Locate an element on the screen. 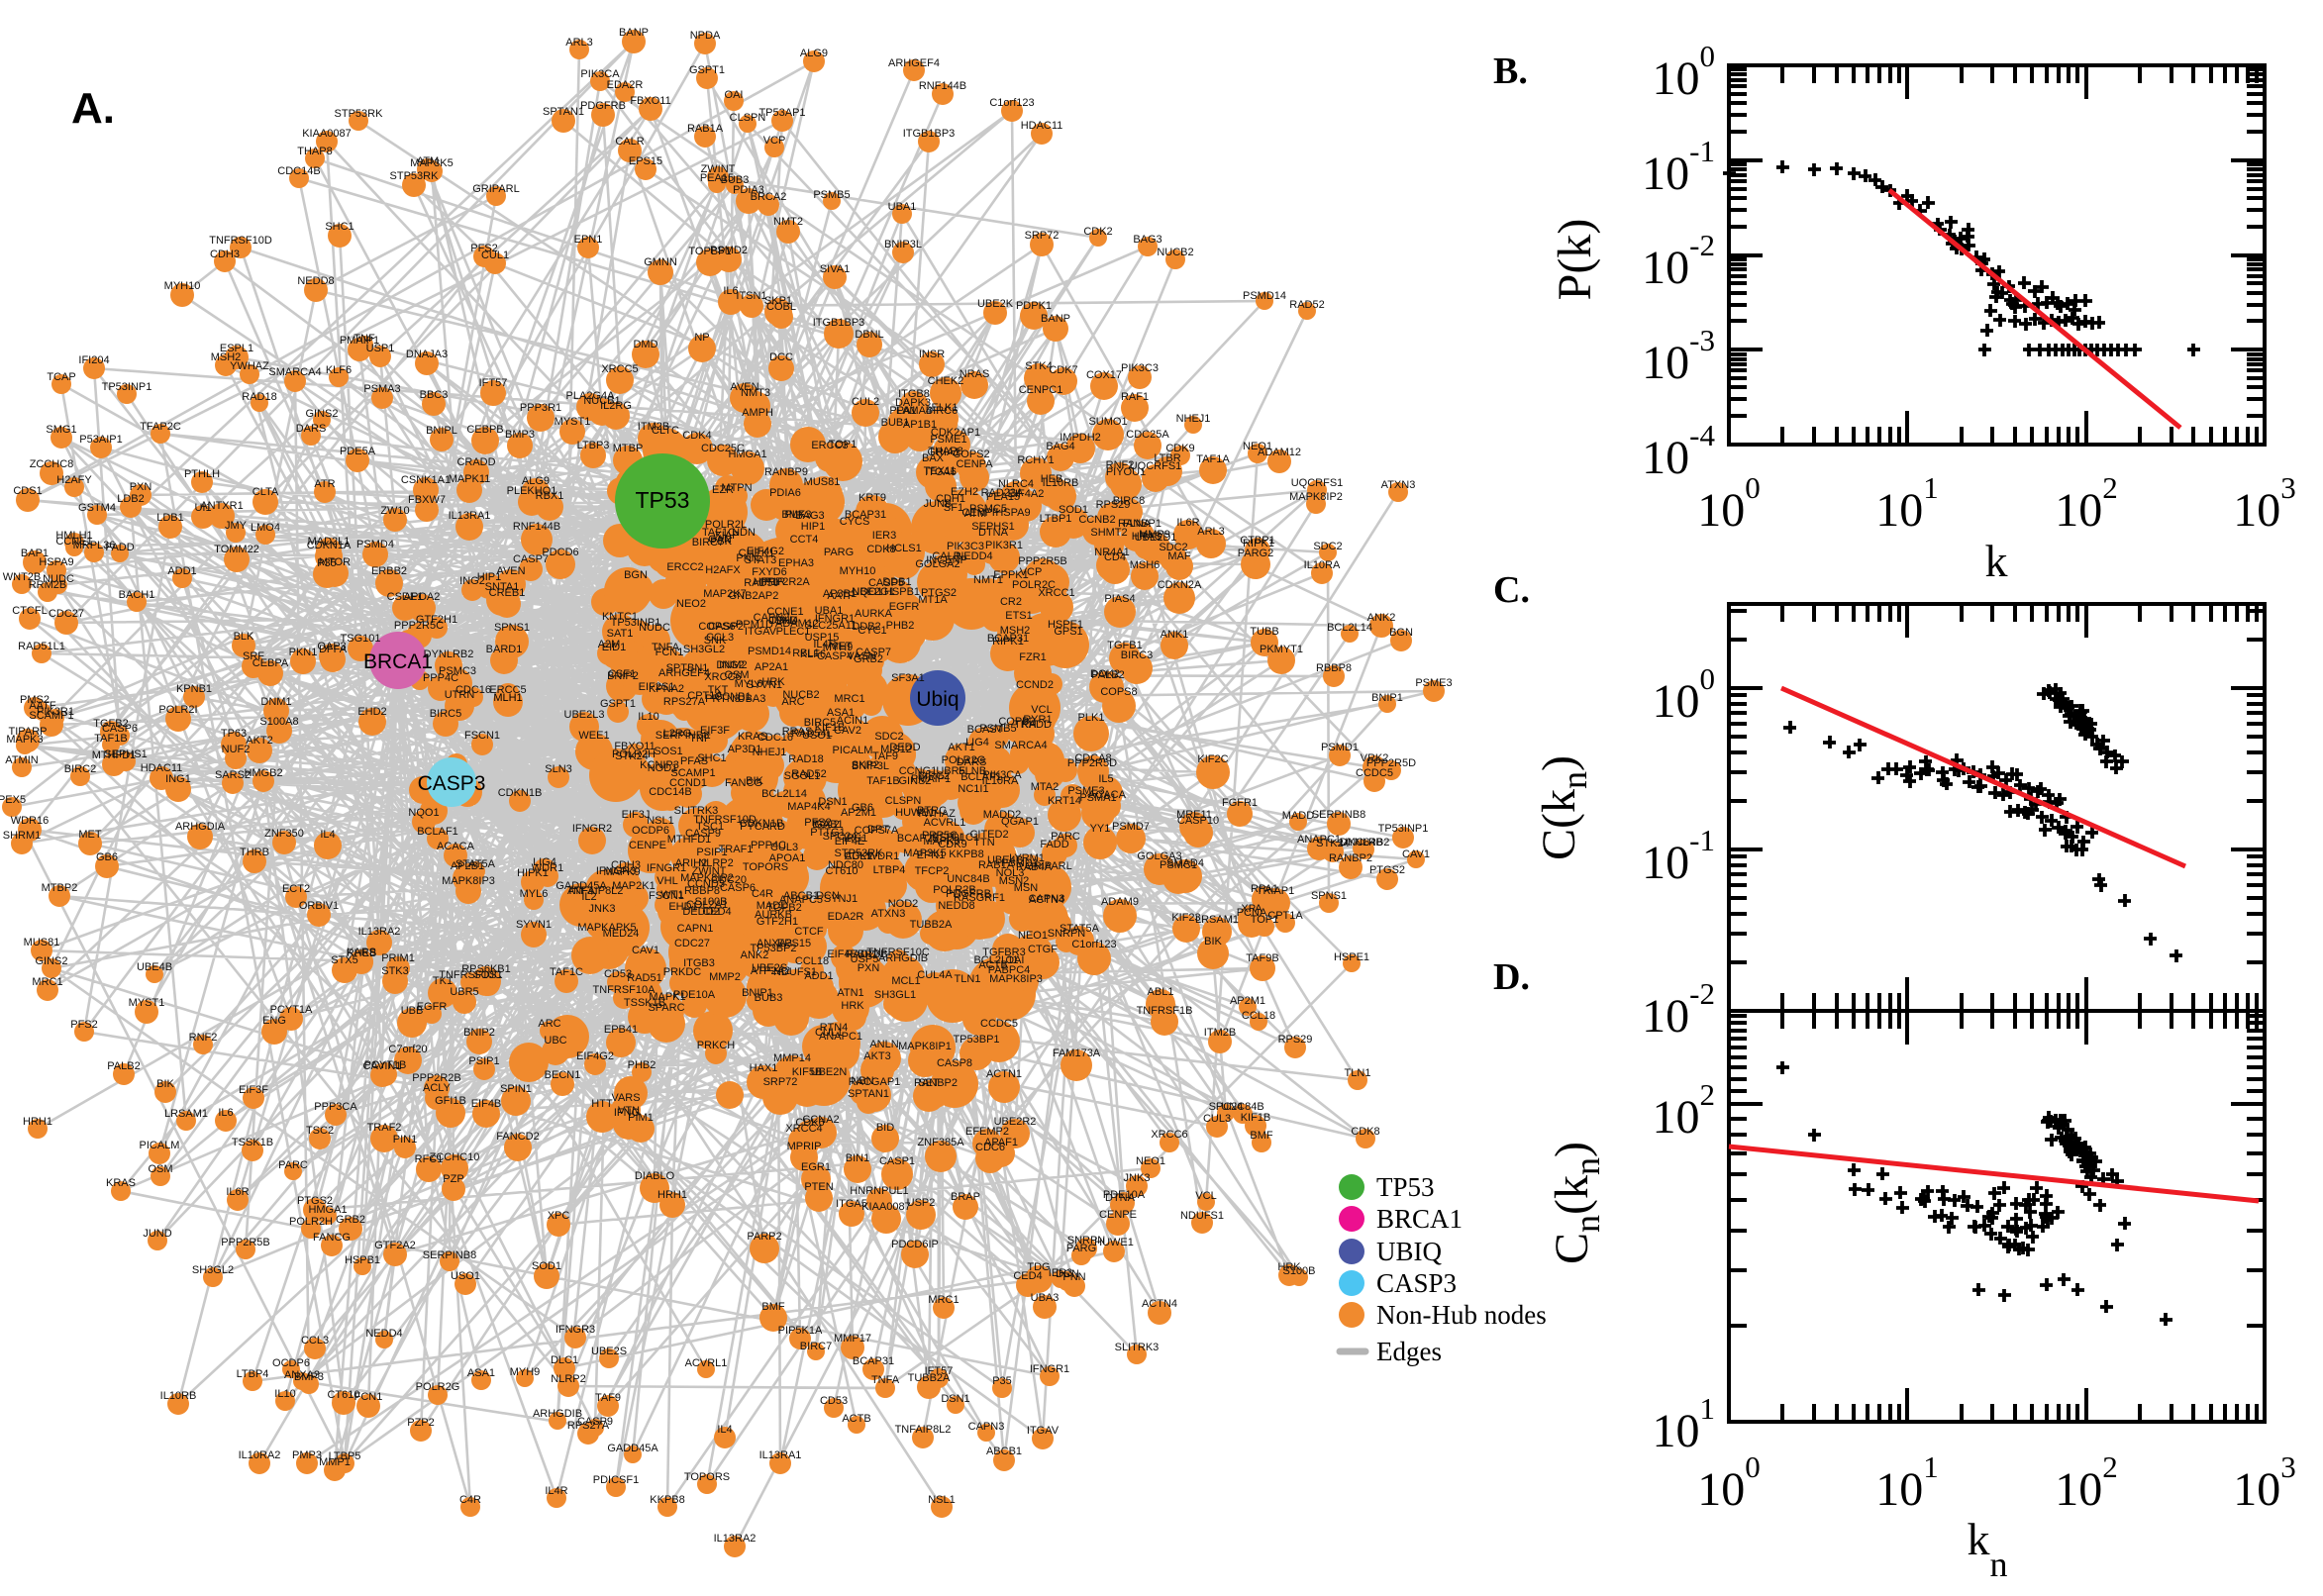  svg-text: LTBP5 is located at coordinates (345, 1456).